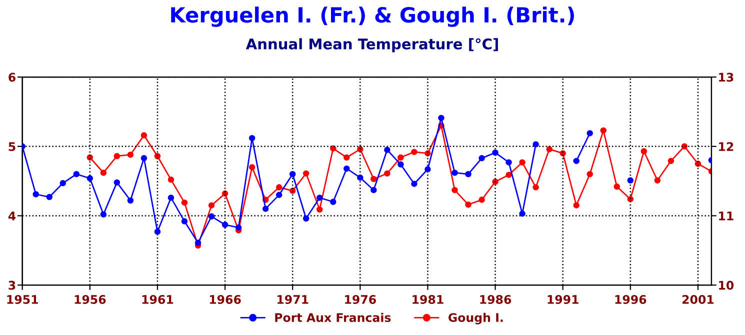 Image resolution: width=745 pixels, height=335 pixels. I want to click on x-tick-label: 1951, so click(22, 299).